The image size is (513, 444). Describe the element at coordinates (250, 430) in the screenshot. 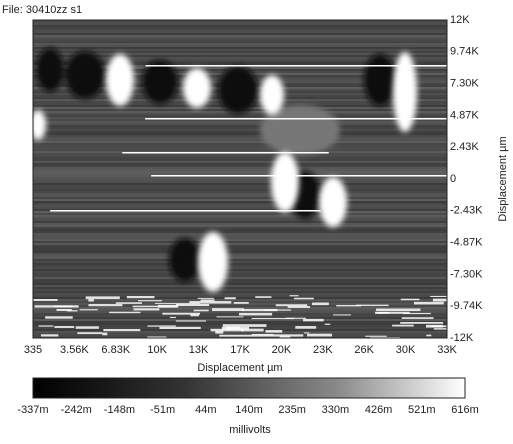

I see `colorbar-label: millivolts` at that location.